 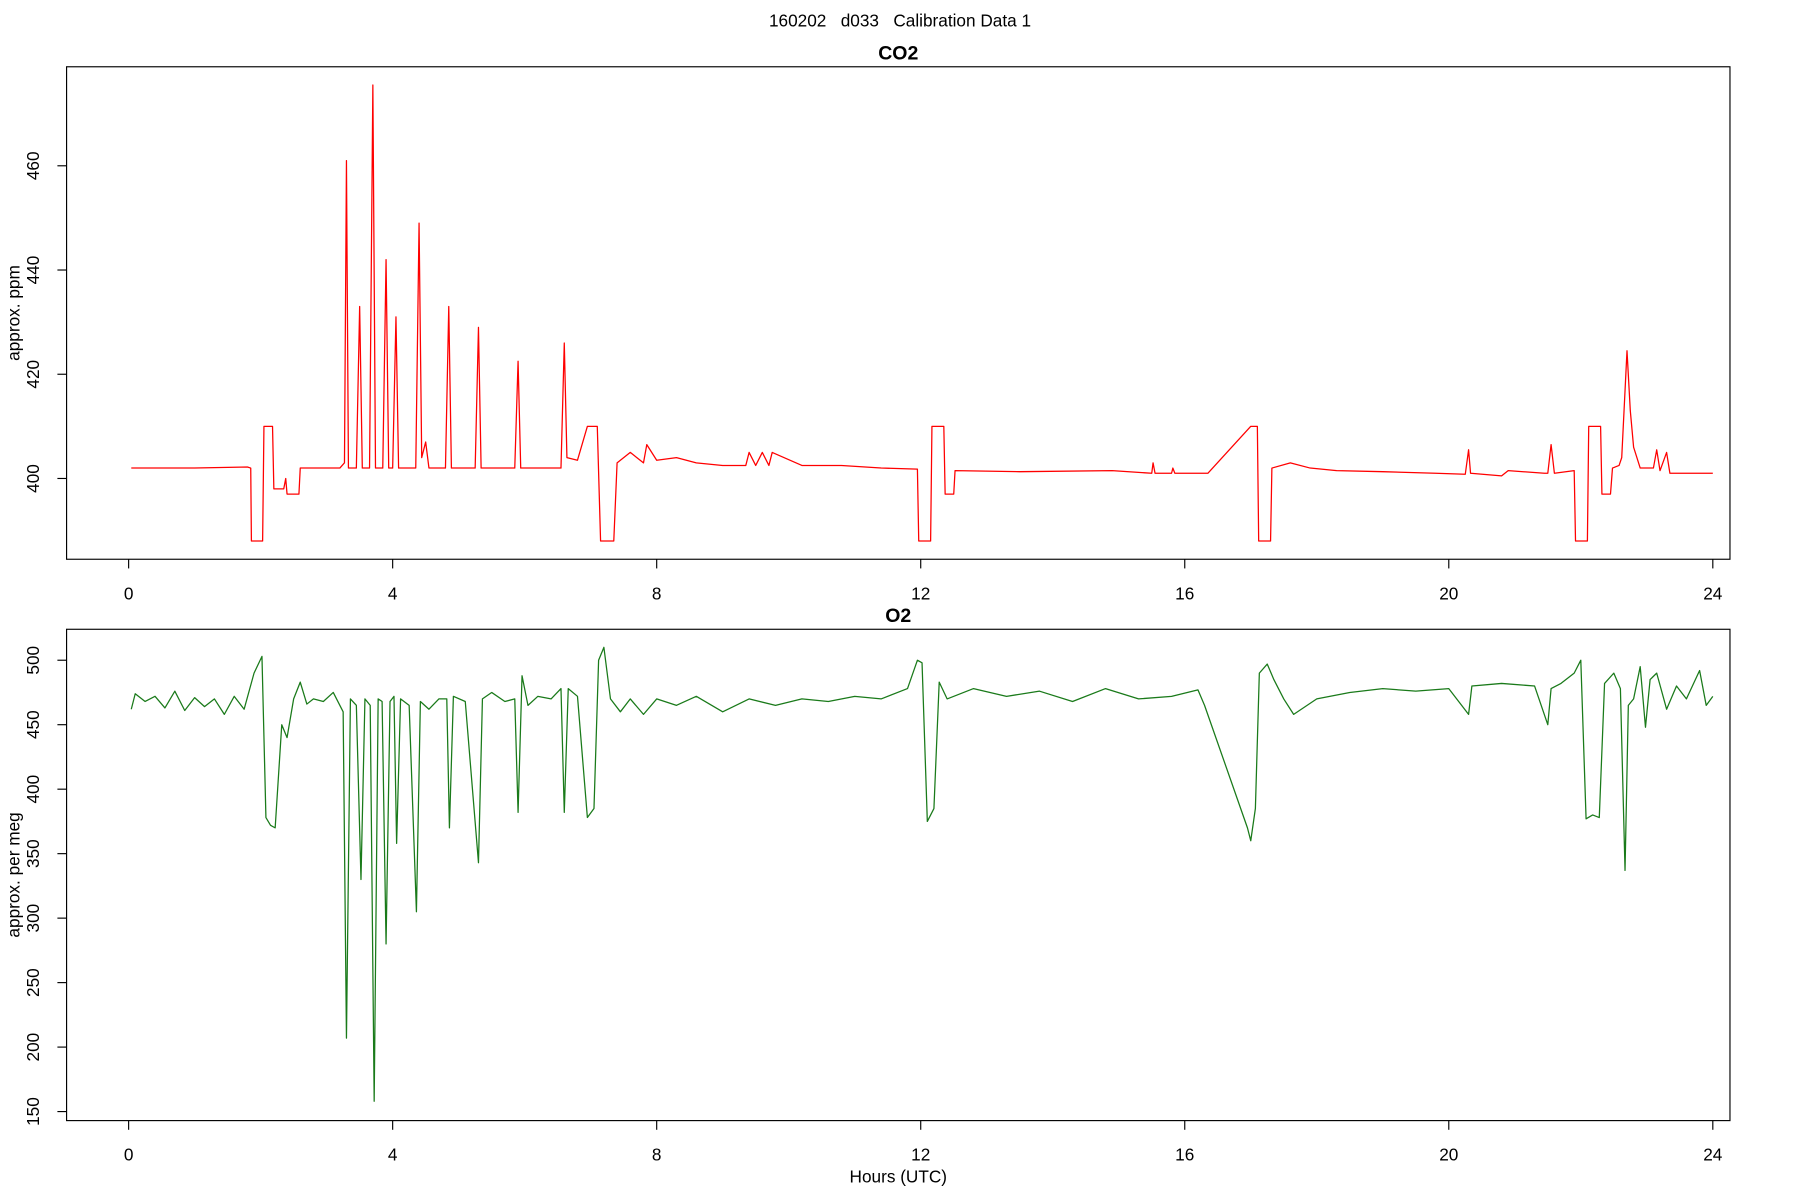 What do you see at coordinates (33, 1111) in the screenshot?
I see `y-tick-label: 150` at bounding box center [33, 1111].